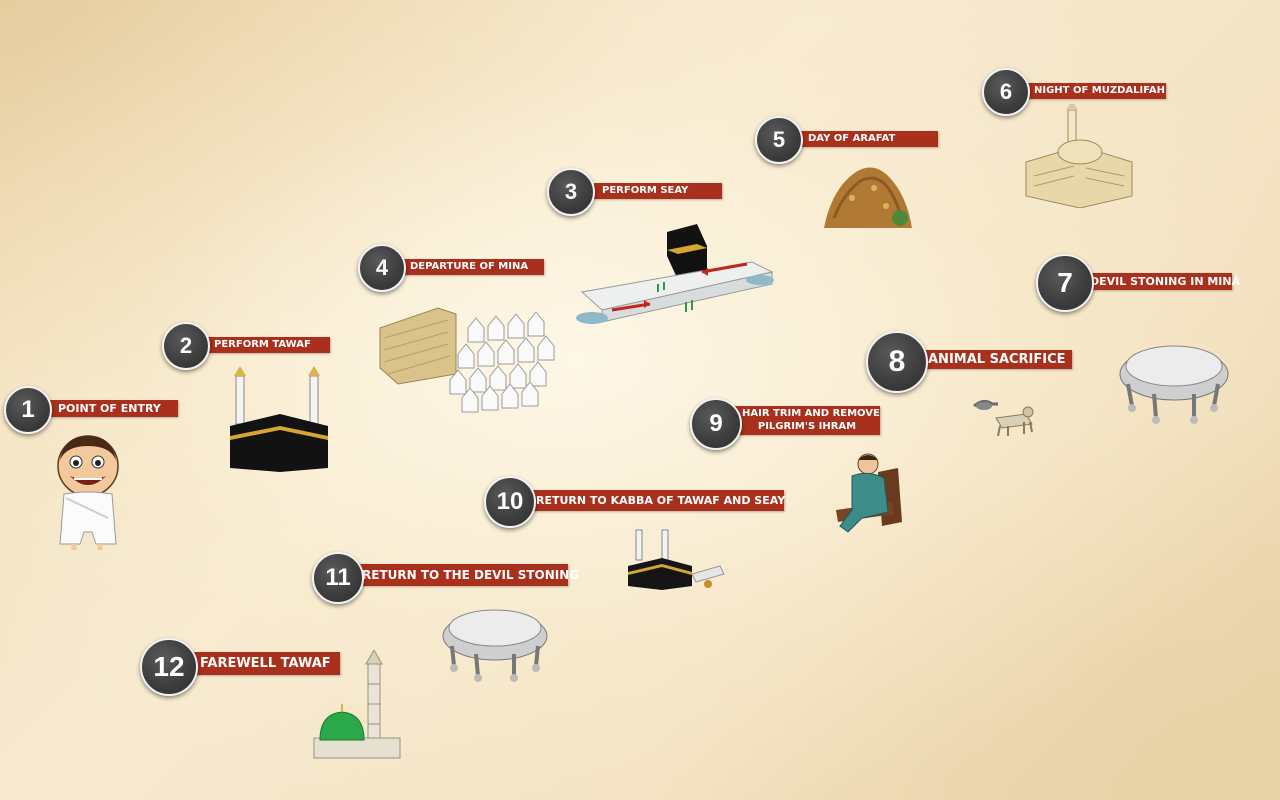 The width and height of the screenshot is (1280, 800). What do you see at coordinates (382, 268) in the screenshot?
I see `step-number-badge: 4` at bounding box center [382, 268].